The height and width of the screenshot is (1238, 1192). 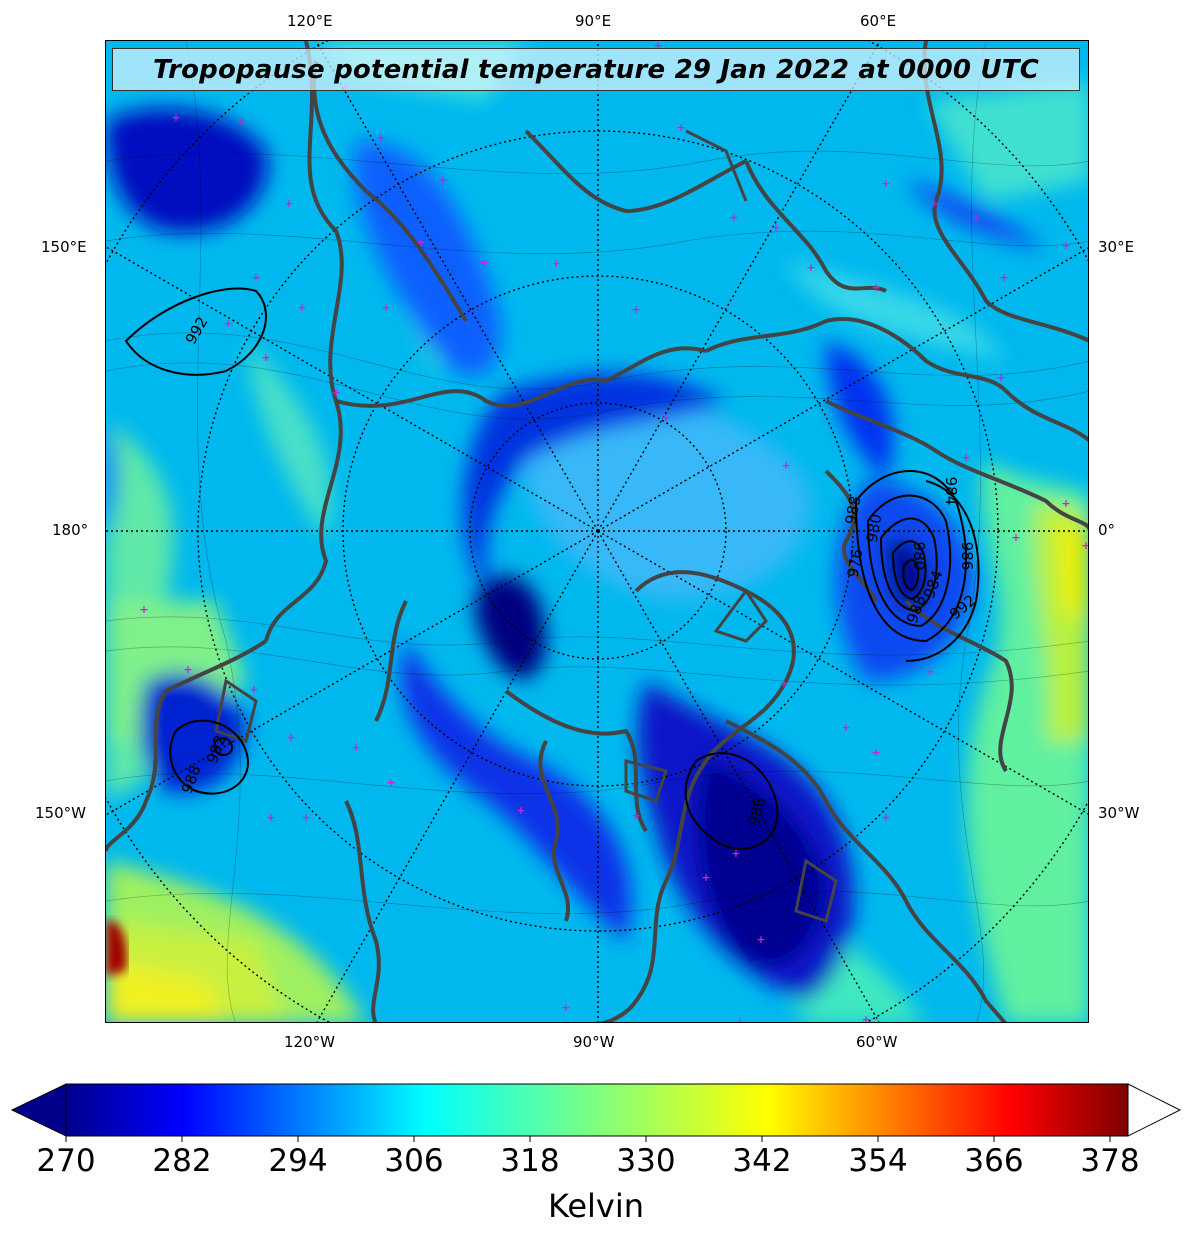 What do you see at coordinates (853, 509) in the screenshot?
I see `contour-label: 988` at bounding box center [853, 509].